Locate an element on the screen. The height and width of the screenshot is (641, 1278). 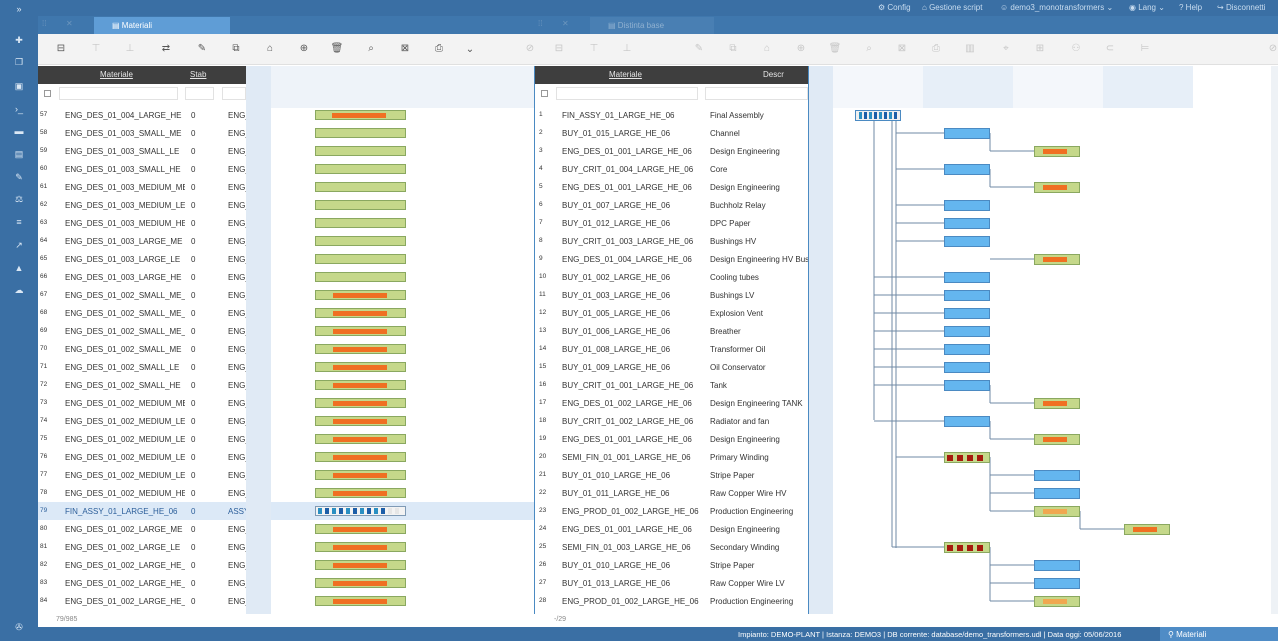
tab-close-icon: ✕ is located at coordinates (69, 23).